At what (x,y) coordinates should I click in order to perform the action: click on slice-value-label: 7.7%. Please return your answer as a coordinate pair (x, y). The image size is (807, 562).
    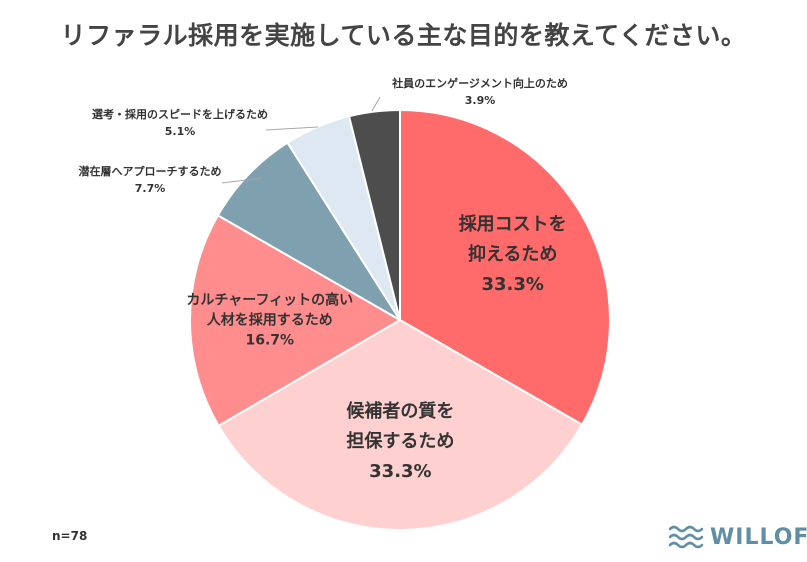
    Looking at the image, I should click on (150, 188).